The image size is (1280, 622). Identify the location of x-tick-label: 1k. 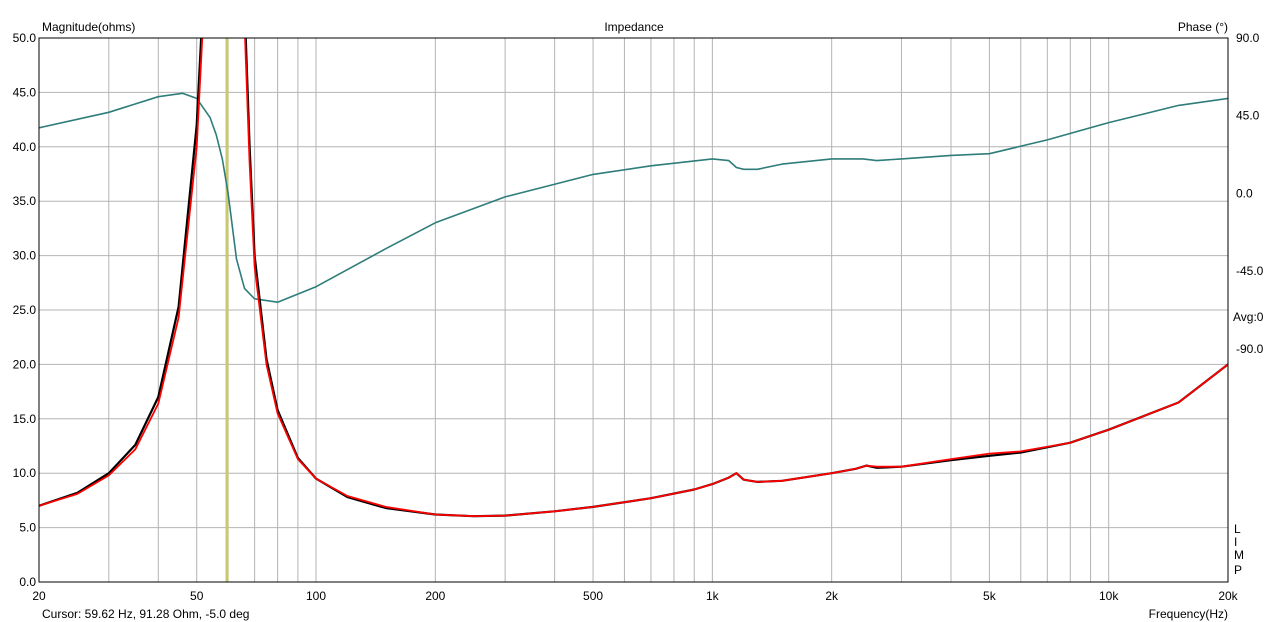
(713, 596).